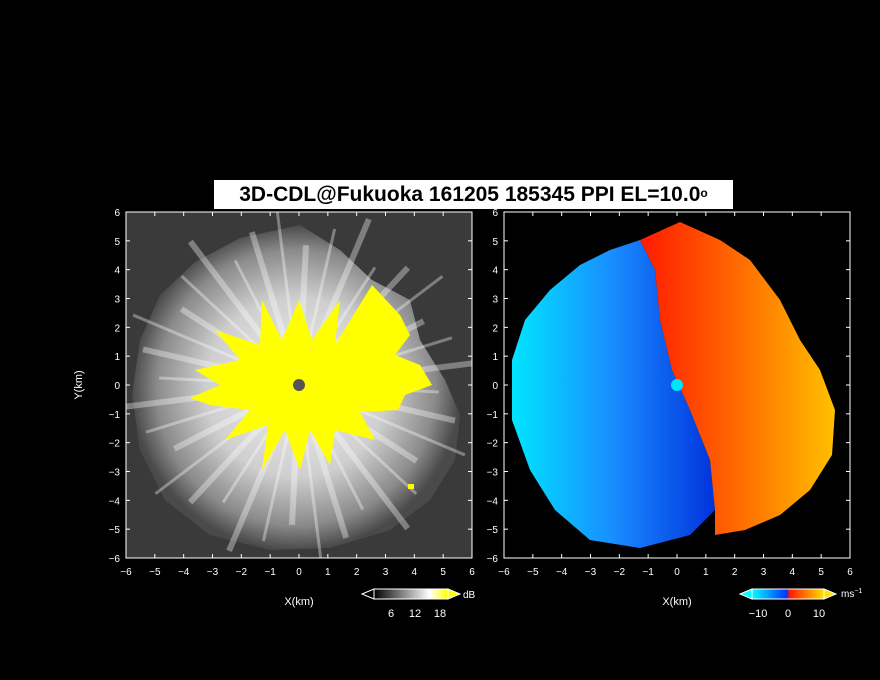 The image size is (880, 680). What do you see at coordinates (79, 384) in the screenshot?
I see `y-axis-label: Y(km)` at bounding box center [79, 384].